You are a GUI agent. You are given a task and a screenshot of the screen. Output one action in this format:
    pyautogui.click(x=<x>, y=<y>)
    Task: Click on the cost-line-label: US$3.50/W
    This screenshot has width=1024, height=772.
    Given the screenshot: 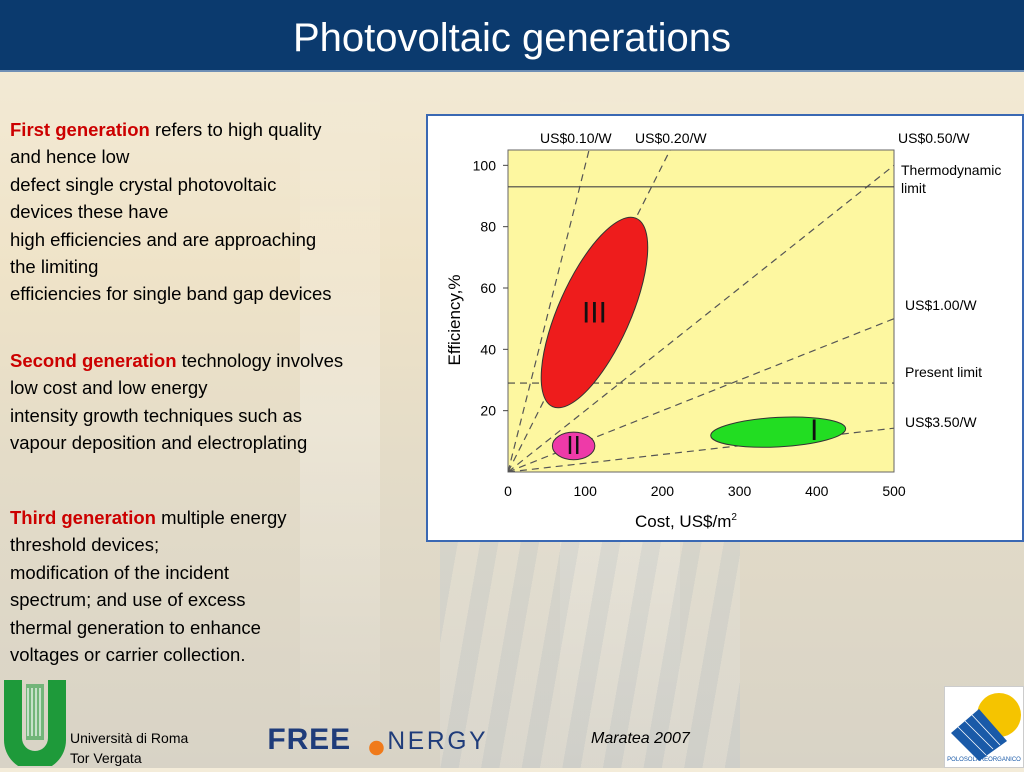 What is the action you would take?
    pyautogui.click(x=941, y=422)
    